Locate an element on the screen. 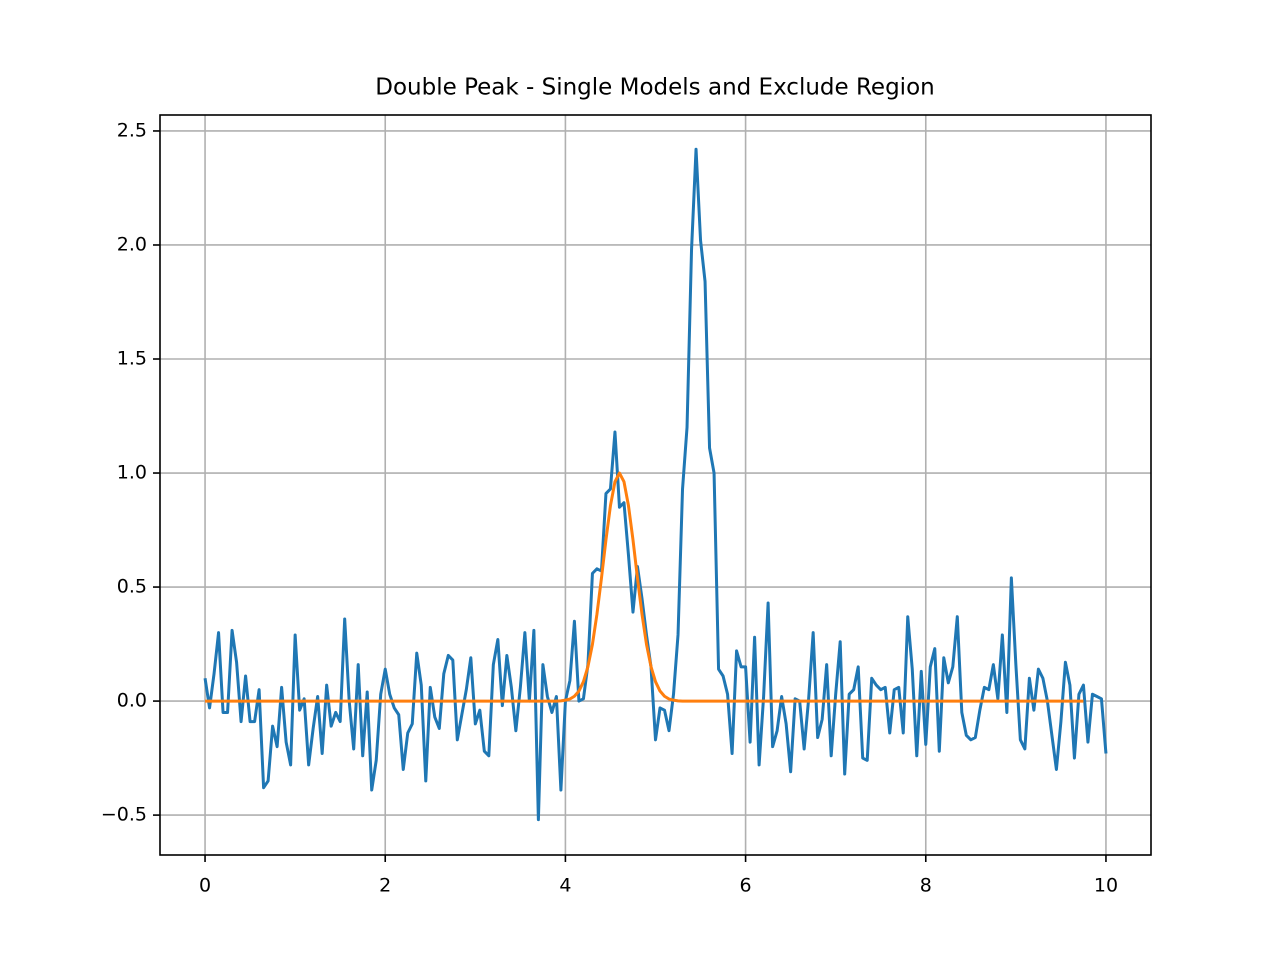  y-tick-label: −0.5 is located at coordinates (124, 815).